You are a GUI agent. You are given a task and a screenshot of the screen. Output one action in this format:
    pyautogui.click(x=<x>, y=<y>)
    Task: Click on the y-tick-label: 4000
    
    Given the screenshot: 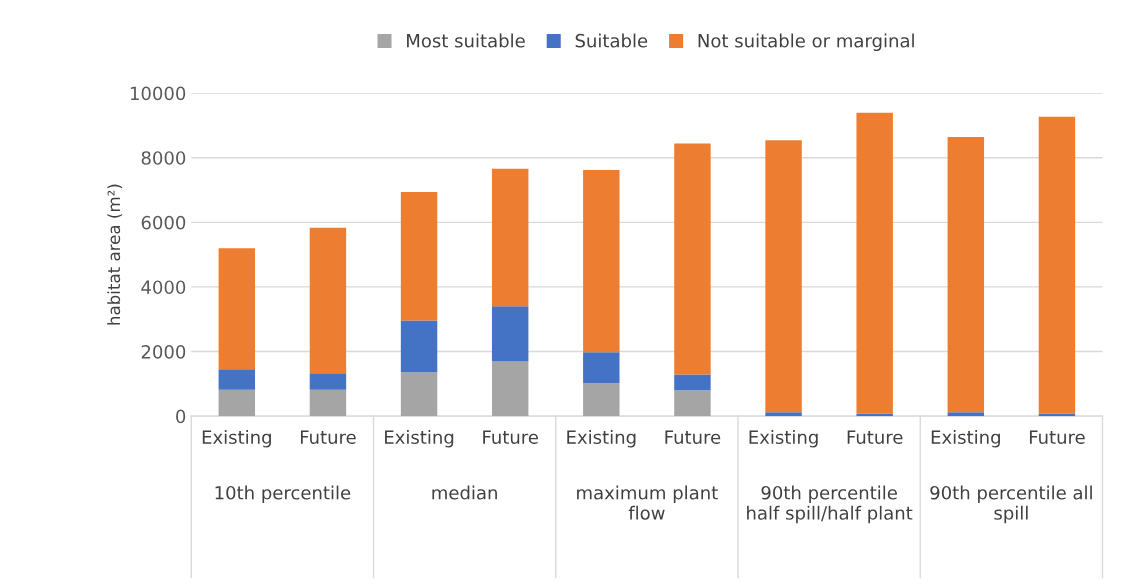 What is the action you would take?
    pyautogui.click(x=163, y=287)
    